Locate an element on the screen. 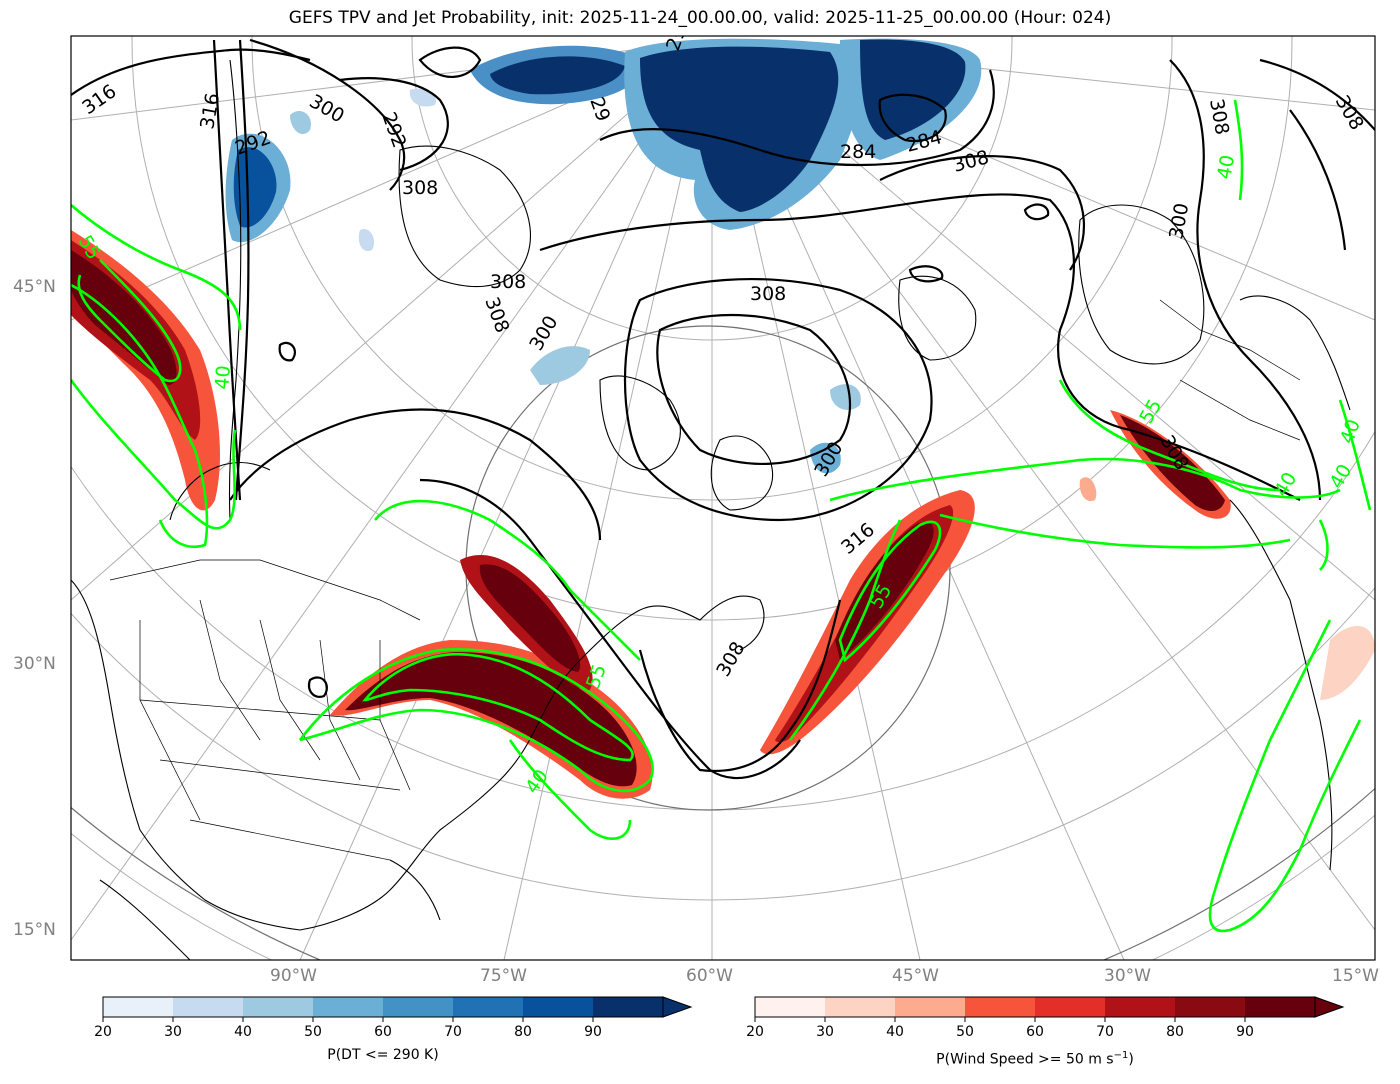  lon-label: 45°W is located at coordinates (915, 976).